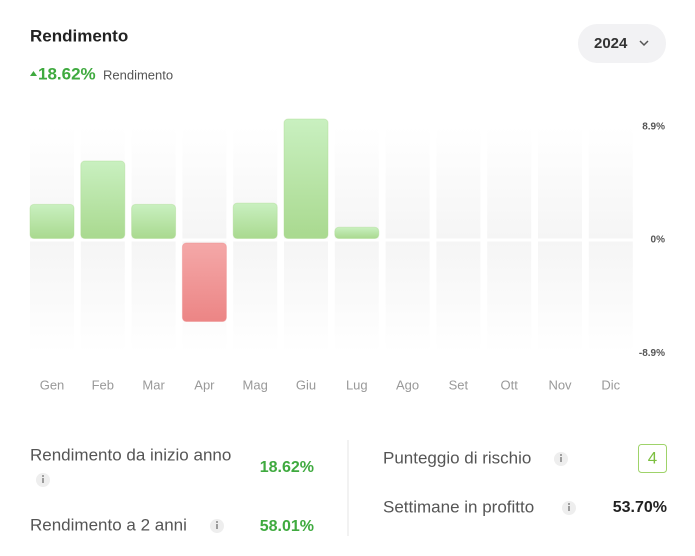 The image size is (695, 556). What do you see at coordinates (204, 384) in the screenshot?
I see `x-tick-label: Apr` at bounding box center [204, 384].